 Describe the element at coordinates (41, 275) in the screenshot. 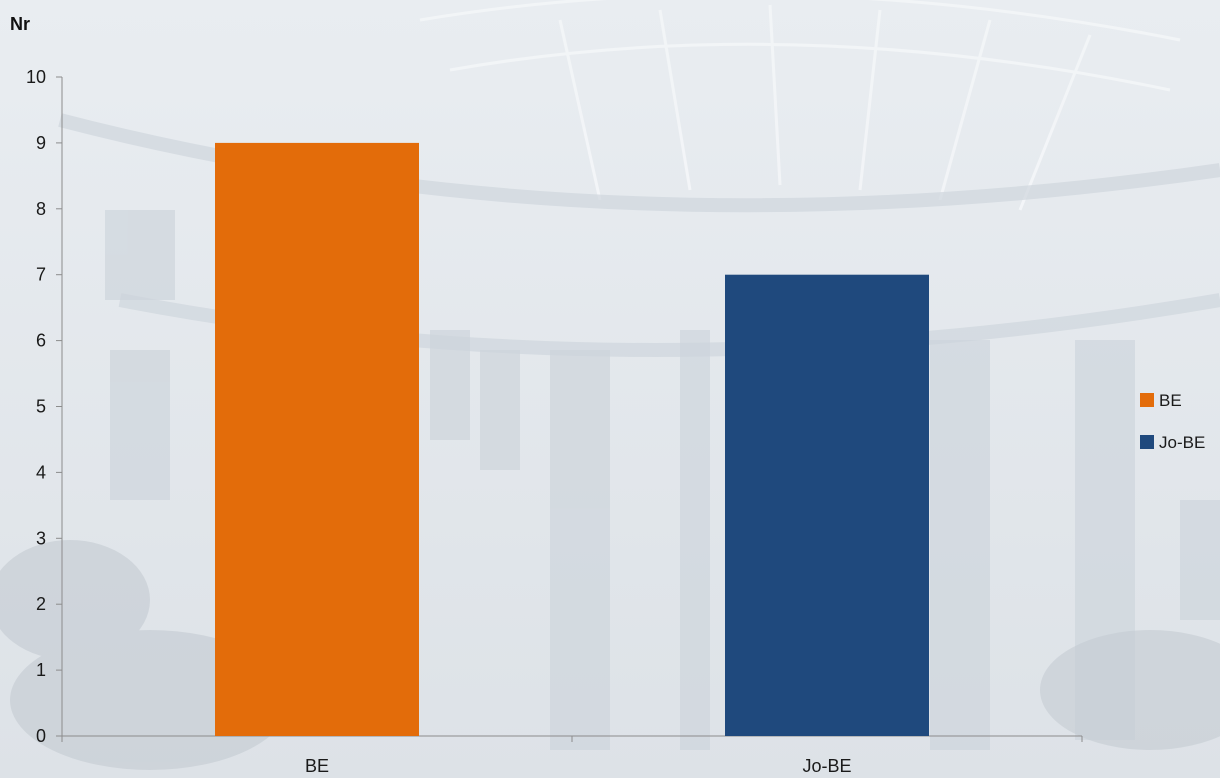

I see `y-tick-label: 7` at that location.